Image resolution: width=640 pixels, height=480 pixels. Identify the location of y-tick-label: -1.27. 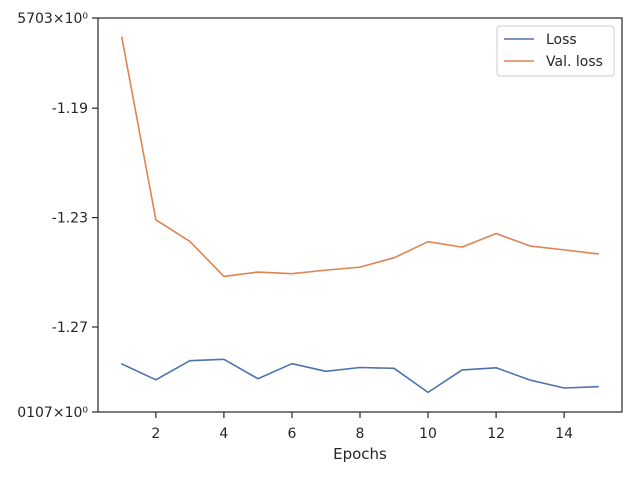
(70, 328).